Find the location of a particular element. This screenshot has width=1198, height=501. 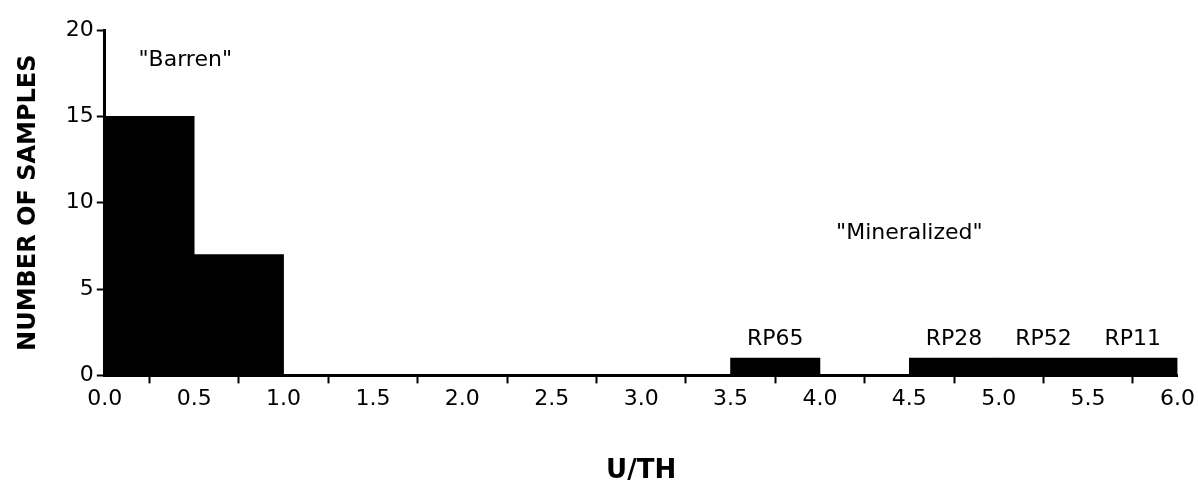

x-tick-label: 0.0 is located at coordinates (105, 398).